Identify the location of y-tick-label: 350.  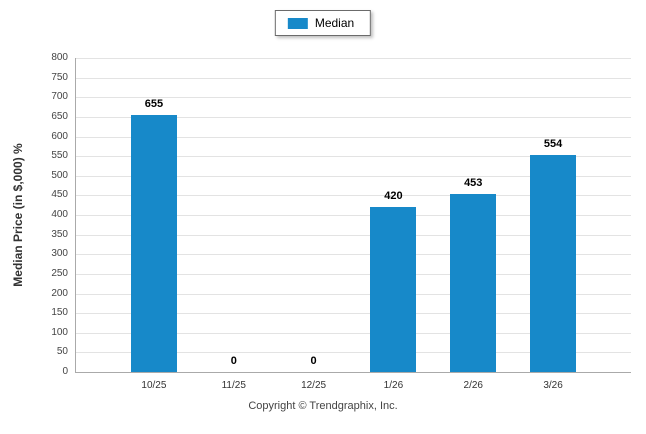
(59, 234).